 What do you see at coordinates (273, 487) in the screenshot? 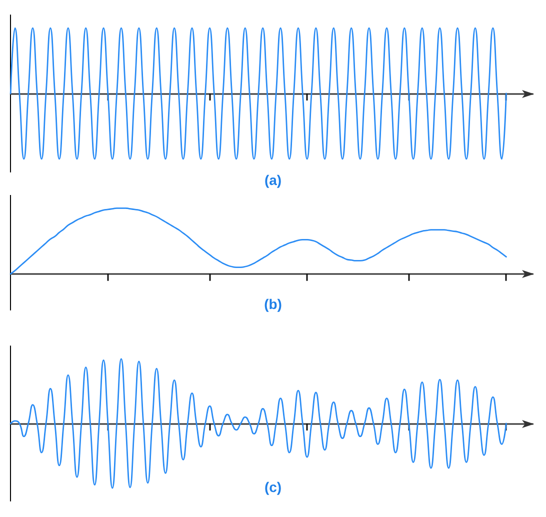
I see `text: (c)` at bounding box center [273, 487].